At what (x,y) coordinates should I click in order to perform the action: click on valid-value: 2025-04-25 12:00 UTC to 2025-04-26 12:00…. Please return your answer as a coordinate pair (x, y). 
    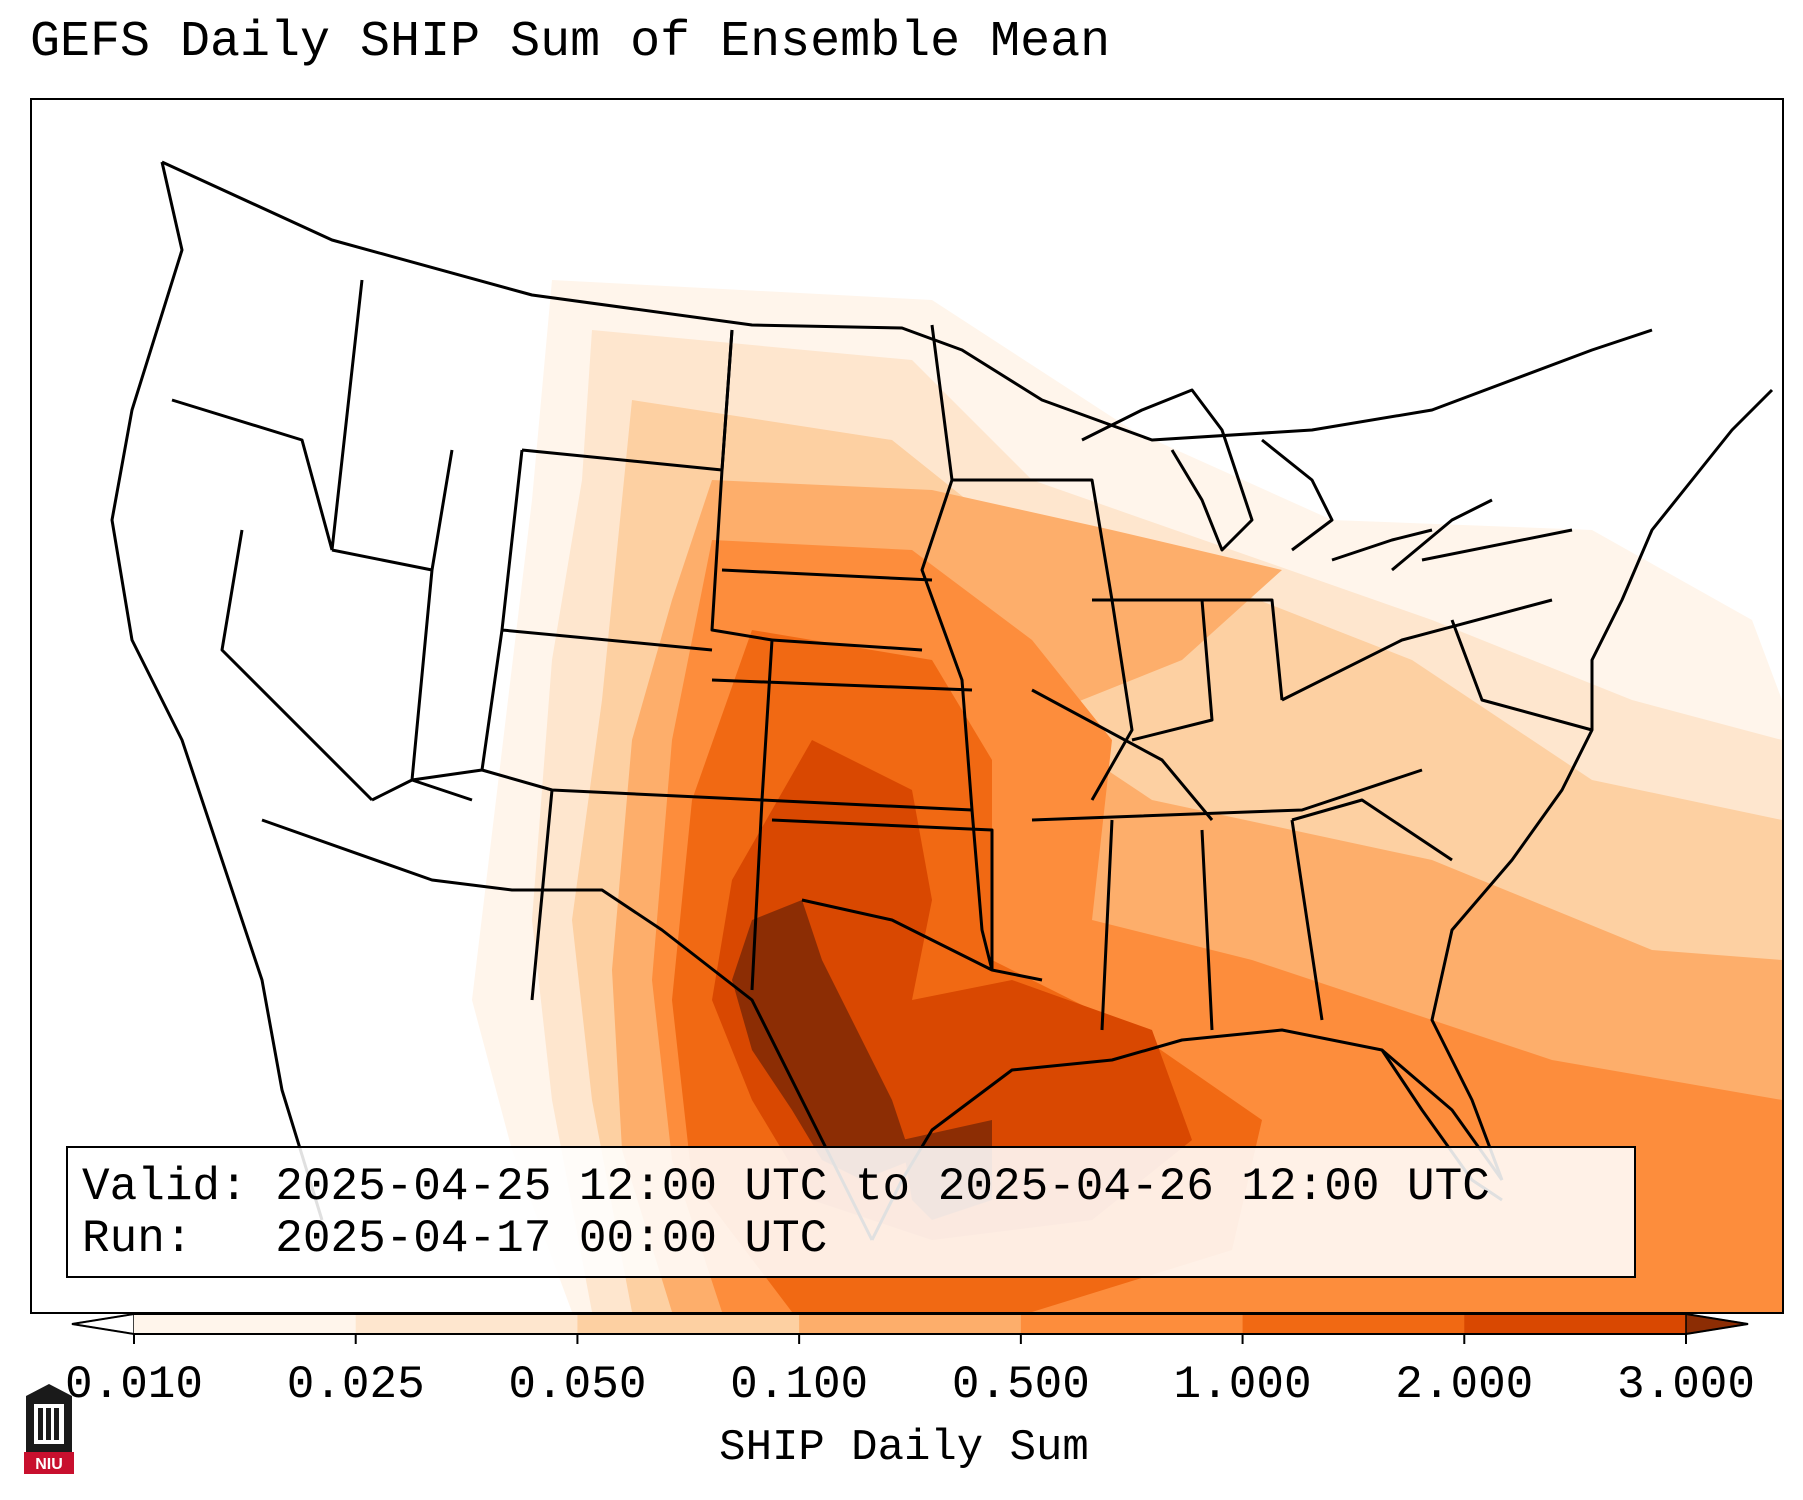
    Looking at the image, I should click on (882, 1187).